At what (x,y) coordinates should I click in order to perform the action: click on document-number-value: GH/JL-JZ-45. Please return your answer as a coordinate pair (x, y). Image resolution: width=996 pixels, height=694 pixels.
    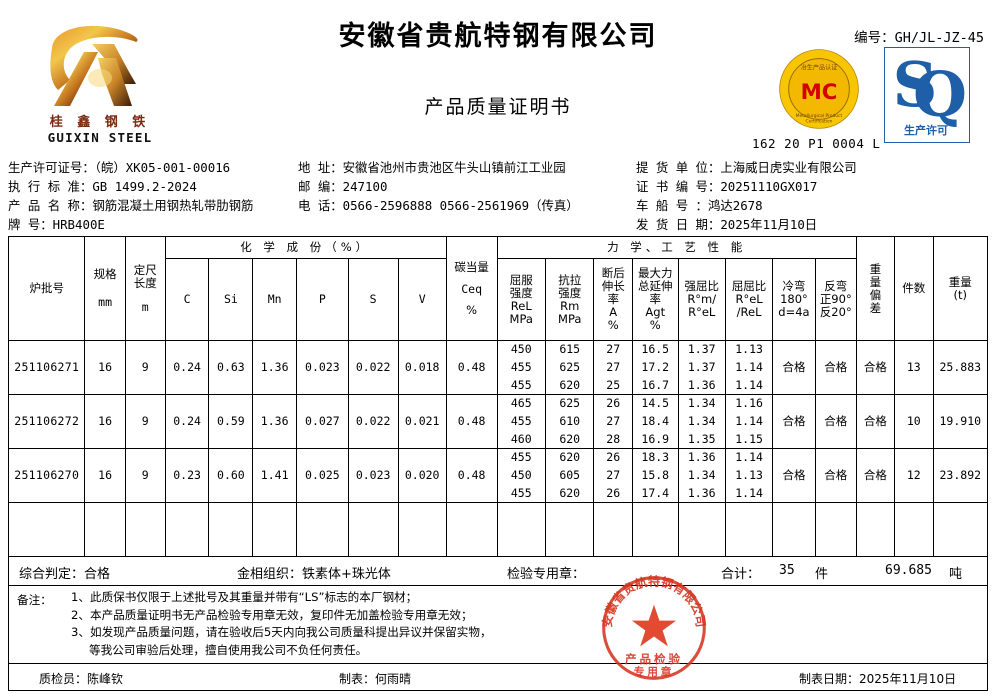
    Looking at the image, I should click on (939, 38).